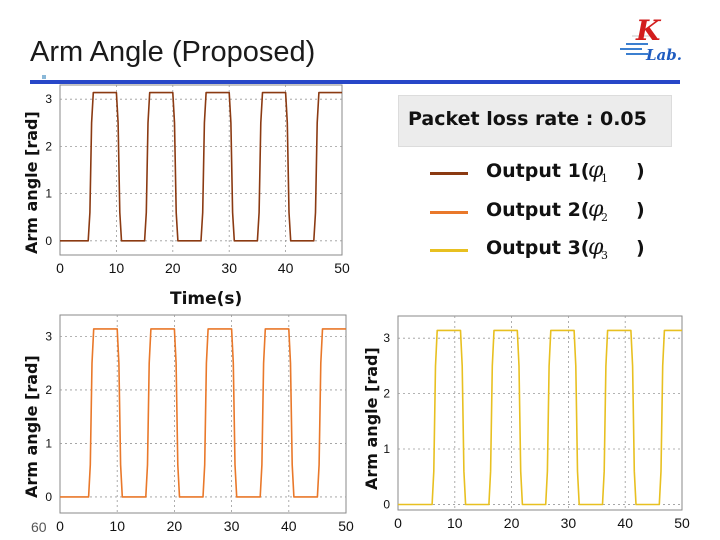  I want to click on legend-item-output-2: Output 2( φ 2 ), so click(550, 212).